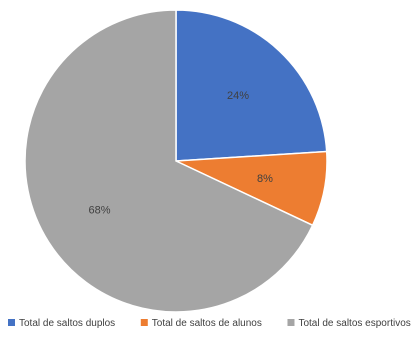  I want to click on pie-data-label-1: 24%, so click(238, 96).